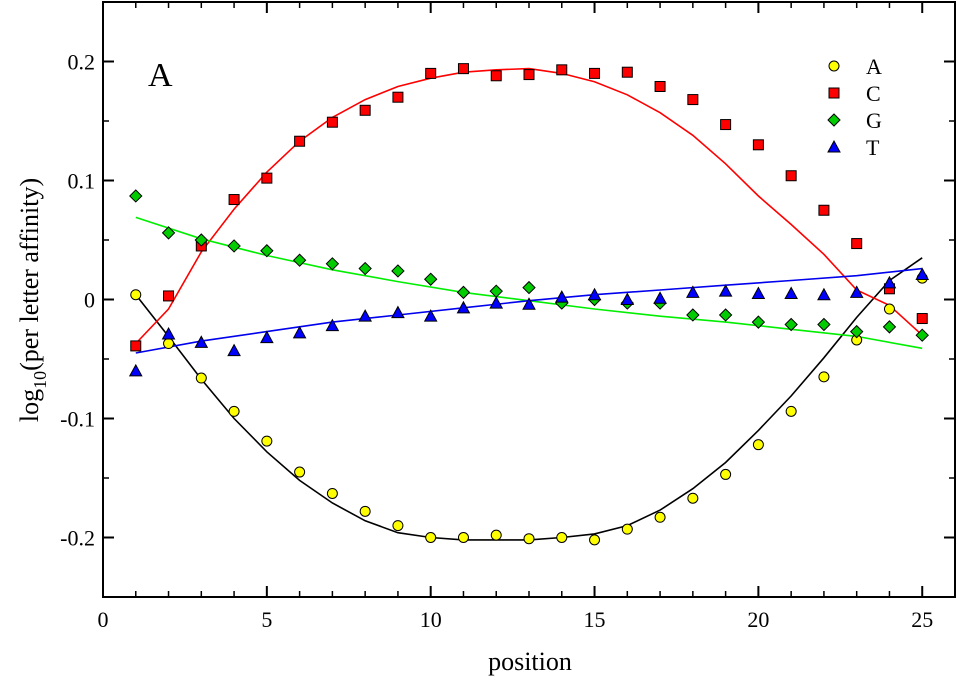 The width and height of the screenshot is (957, 682). What do you see at coordinates (82, 62) in the screenshot?
I see `y-tick-label: 0.2` at bounding box center [82, 62].